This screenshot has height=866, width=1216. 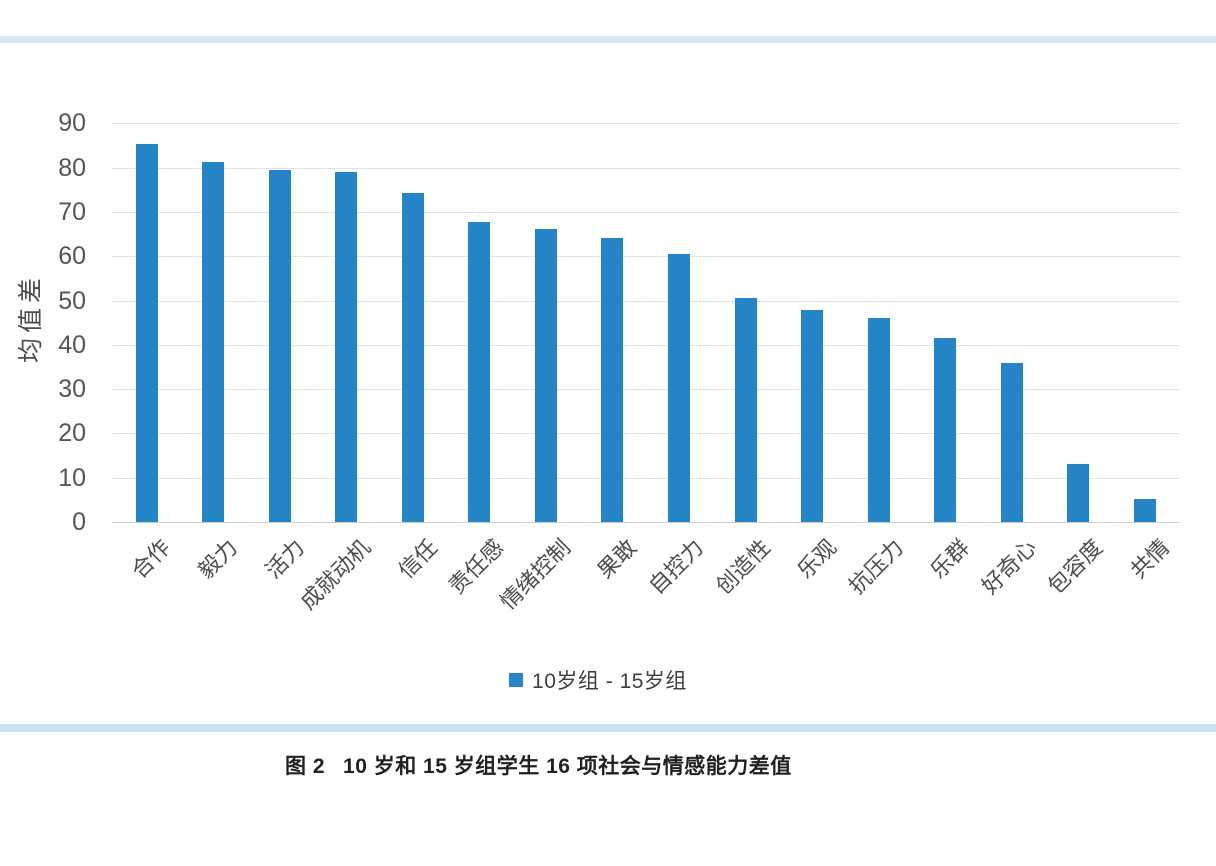 What do you see at coordinates (79, 522) in the screenshot?
I see `y-tick-label: 0` at bounding box center [79, 522].